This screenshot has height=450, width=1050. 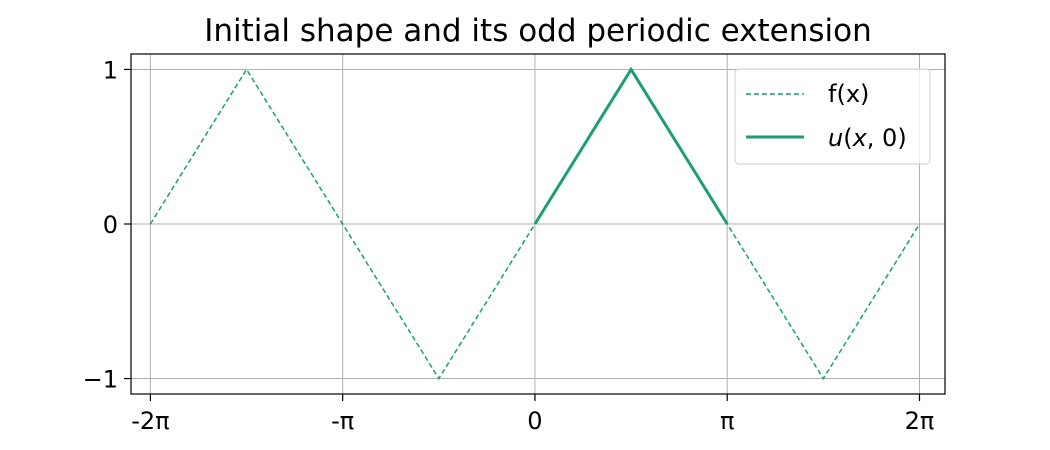 I want to click on legend-label-f: f(x), so click(x=848, y=94).